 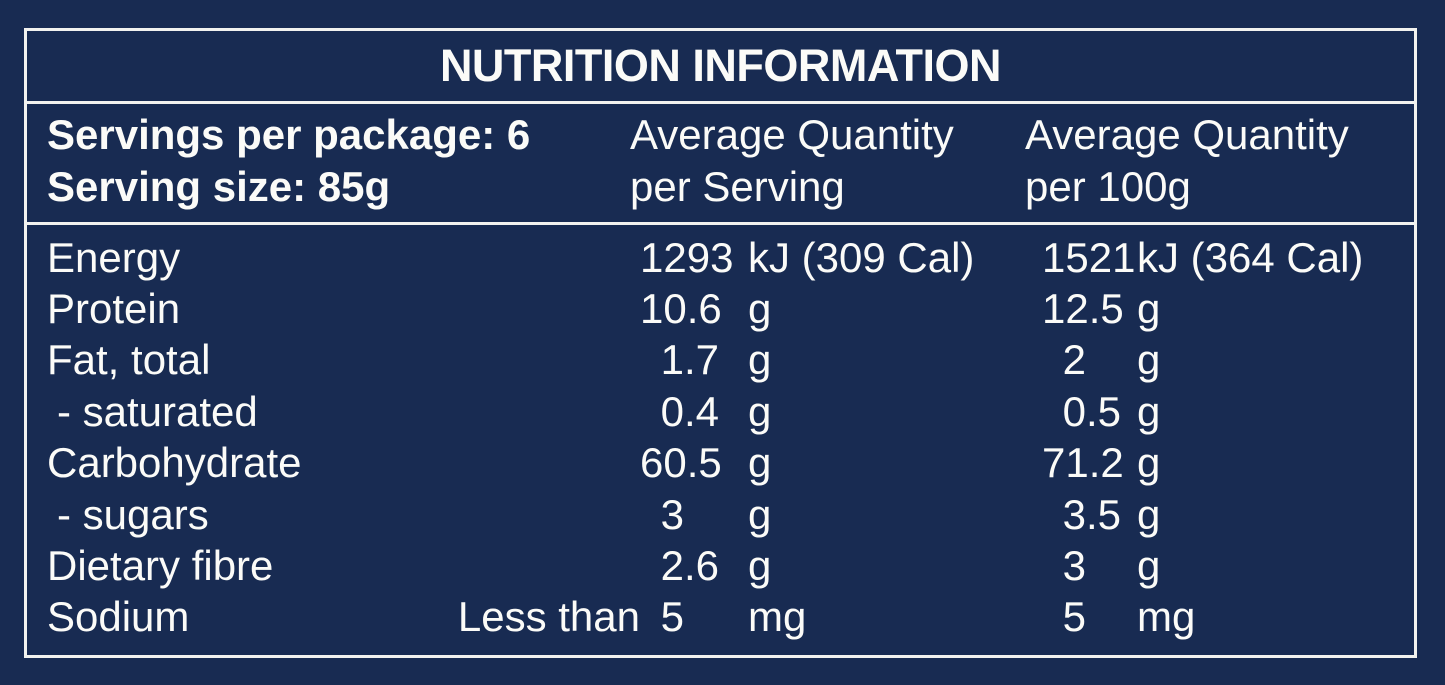 What do you see at coordinates (720, 514) in the screenshot?
I see `row-sugars: - sugars 3 g 3.5 g` at bounding box center [720, 514].